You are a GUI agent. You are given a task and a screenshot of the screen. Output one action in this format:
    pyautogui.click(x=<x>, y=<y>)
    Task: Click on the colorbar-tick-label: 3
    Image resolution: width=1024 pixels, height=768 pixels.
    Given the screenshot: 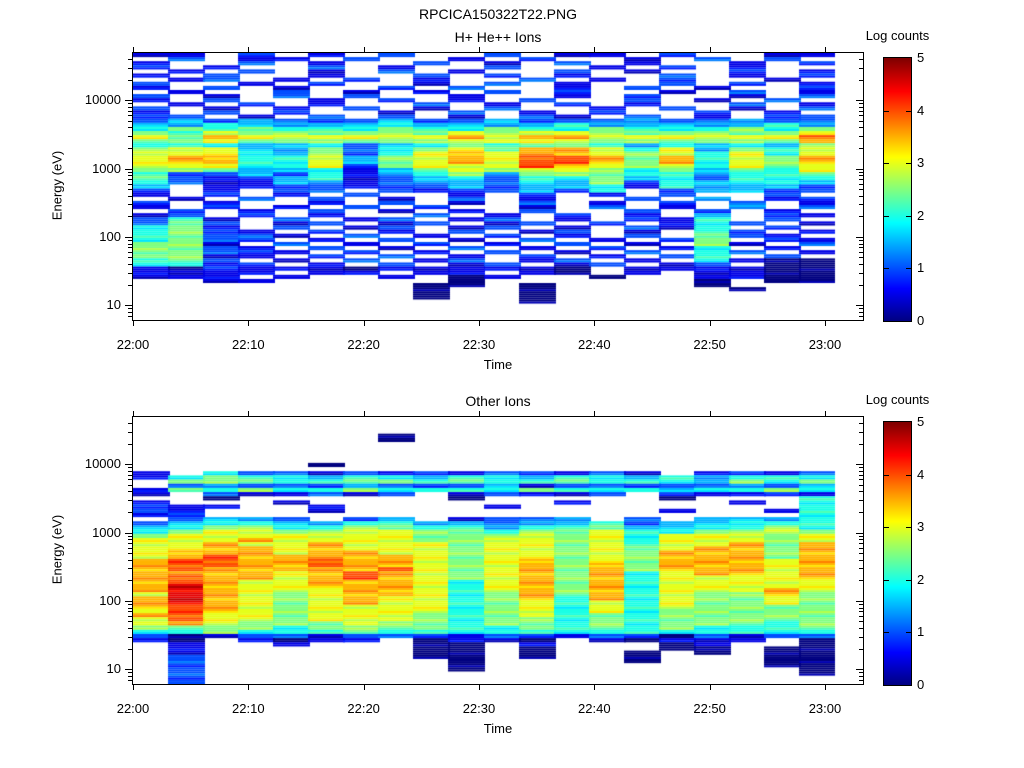 What is the action you would take?
    pyautogui.click(x=921, y=163)
    